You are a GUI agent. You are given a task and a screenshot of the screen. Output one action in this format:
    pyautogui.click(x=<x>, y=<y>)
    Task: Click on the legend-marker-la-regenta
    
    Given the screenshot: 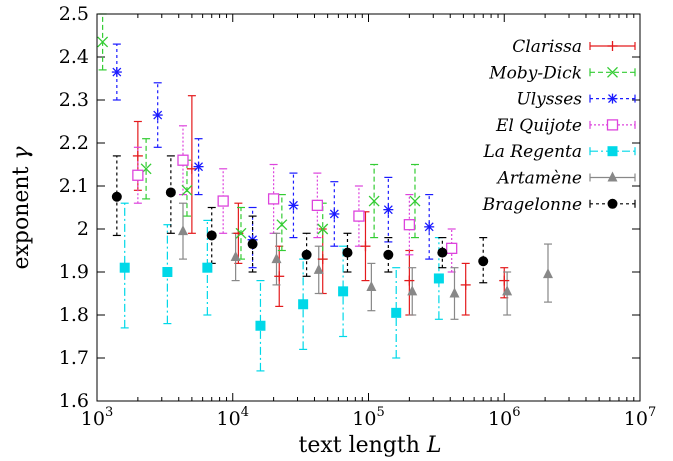 What is the action you would take?
    pyautogui.click(x=612, y=151)
    